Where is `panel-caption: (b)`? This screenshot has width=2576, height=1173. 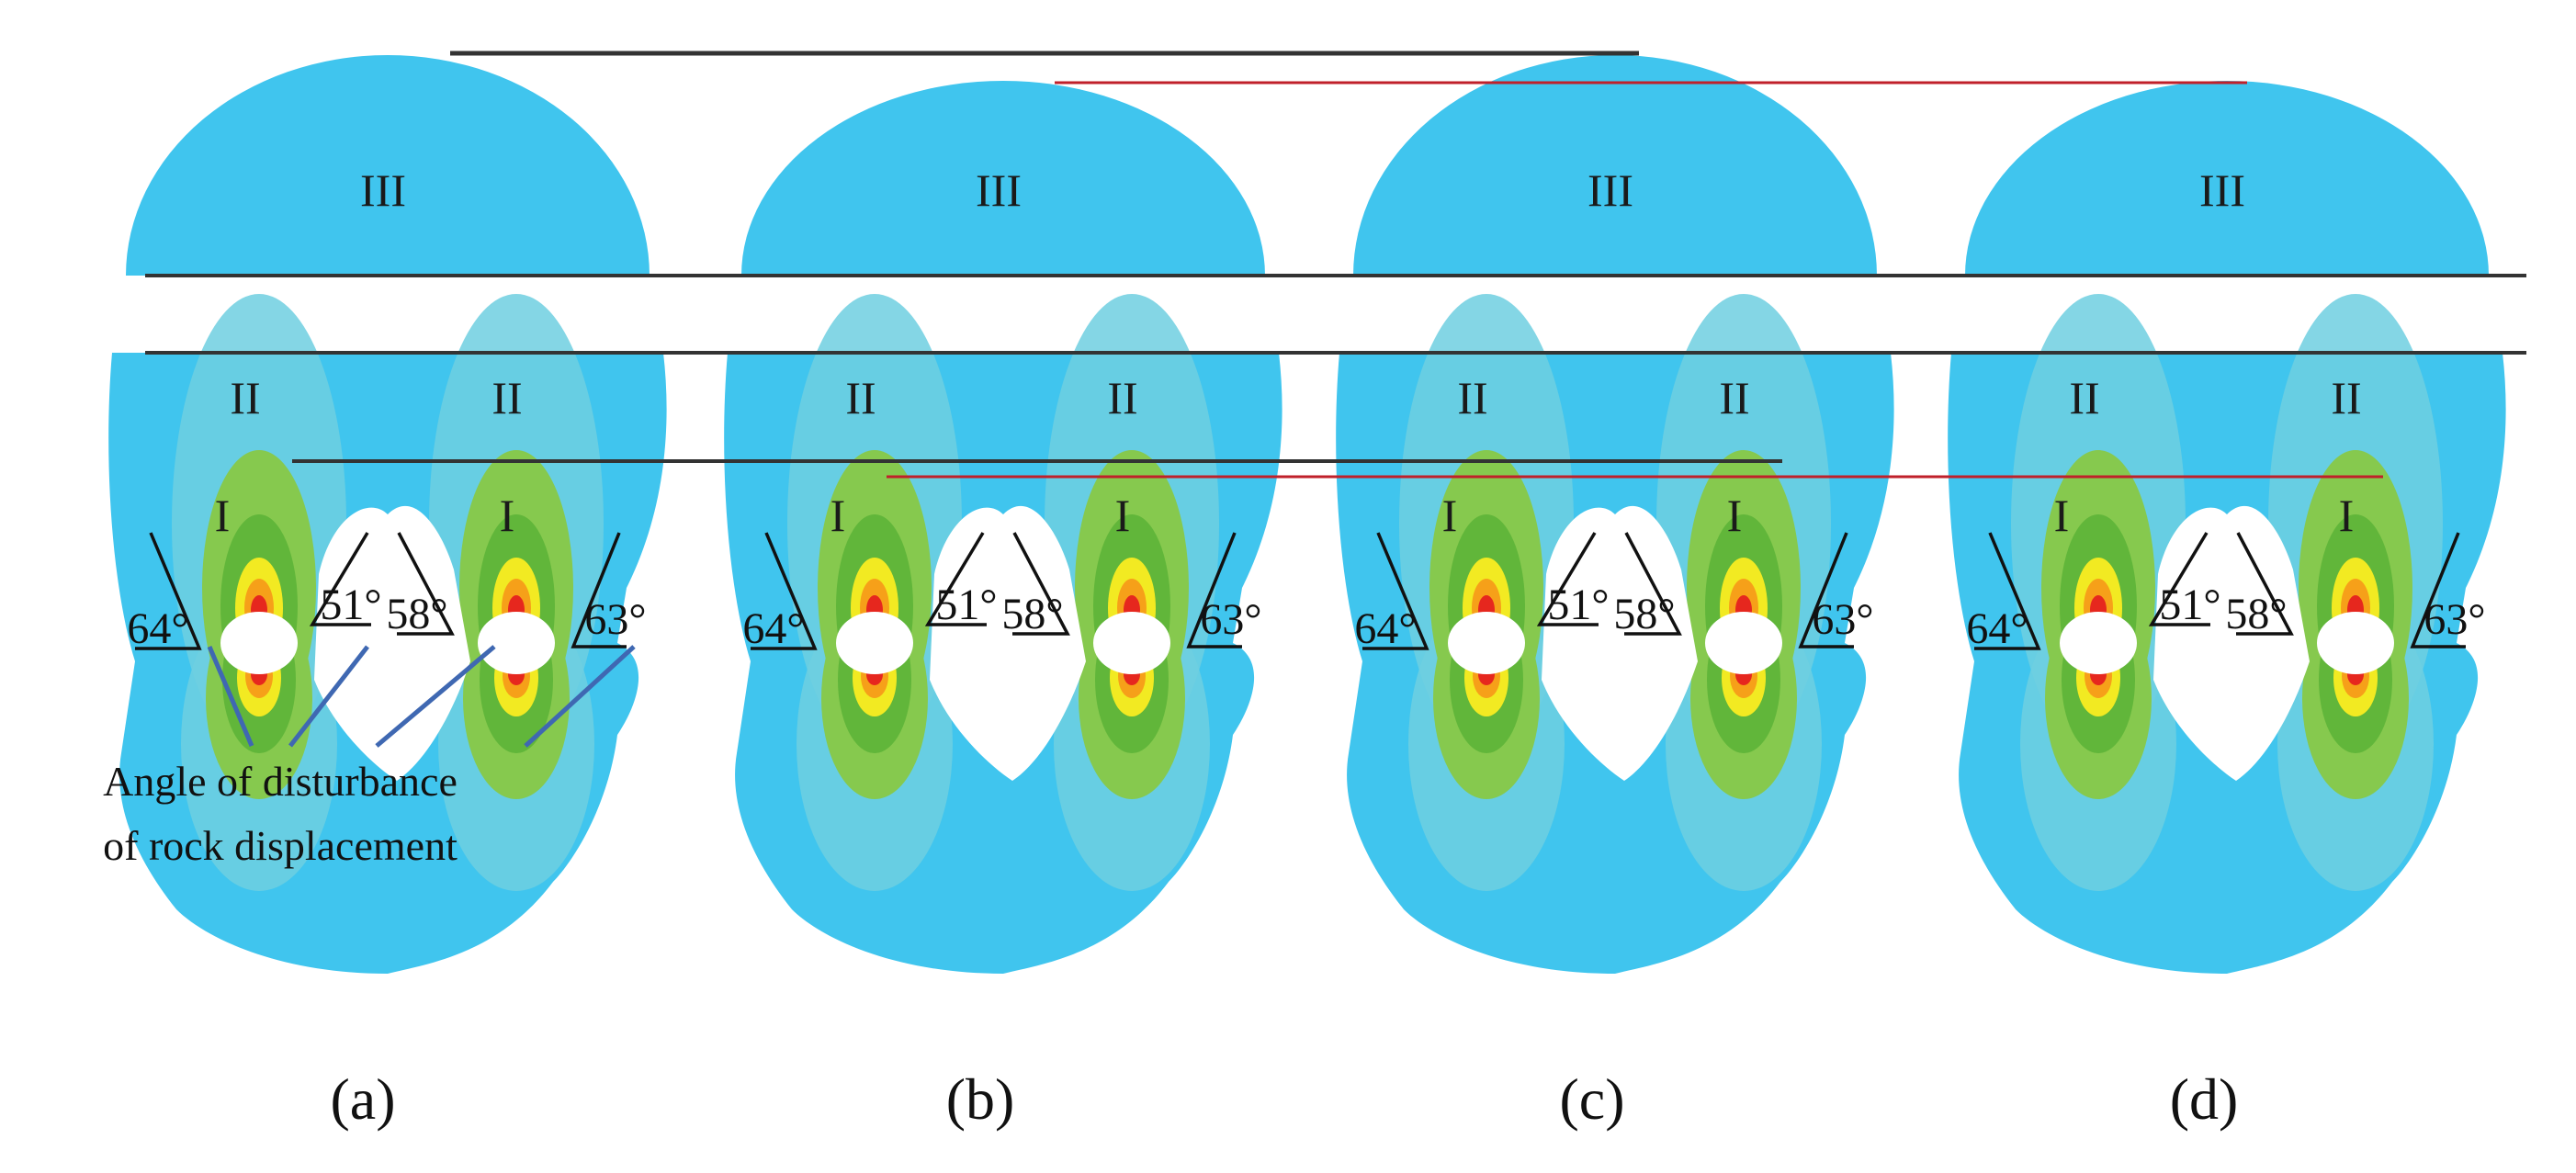 panel-caption: (b) is located at coordinates (980, 1099).